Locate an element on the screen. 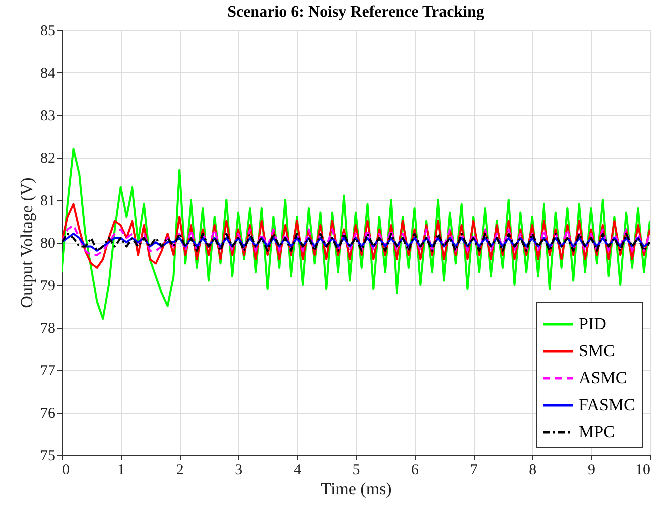 The height and width of the screenshot is (506, 659). y-tick-label: 76 is located at coordinates (48, 414).